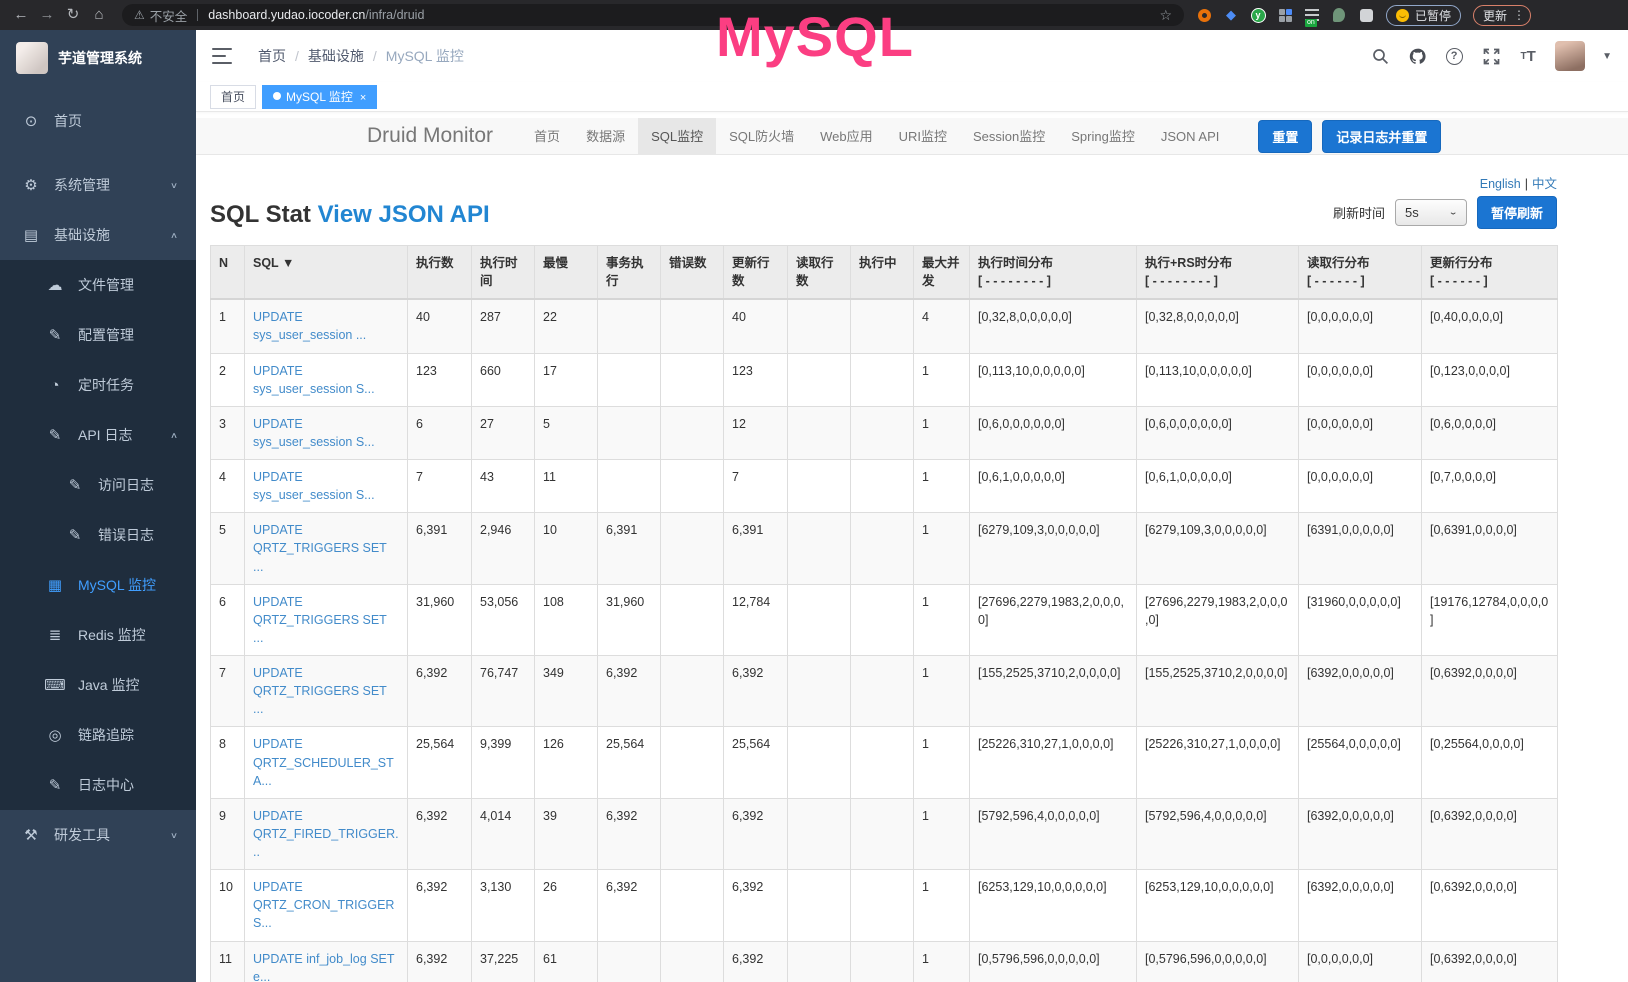 The width and height of the screenshot is (1628, 982). I want to click on sidebar-item-log-center: ✎ 日志中心, so click(98, 785).